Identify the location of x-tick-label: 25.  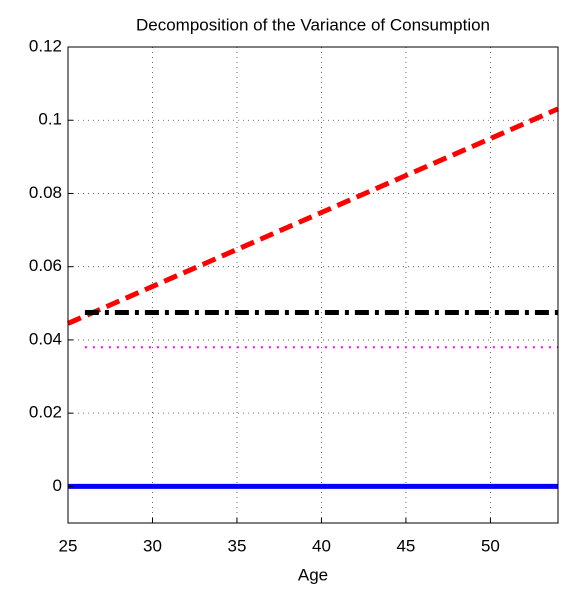
(68, 545).